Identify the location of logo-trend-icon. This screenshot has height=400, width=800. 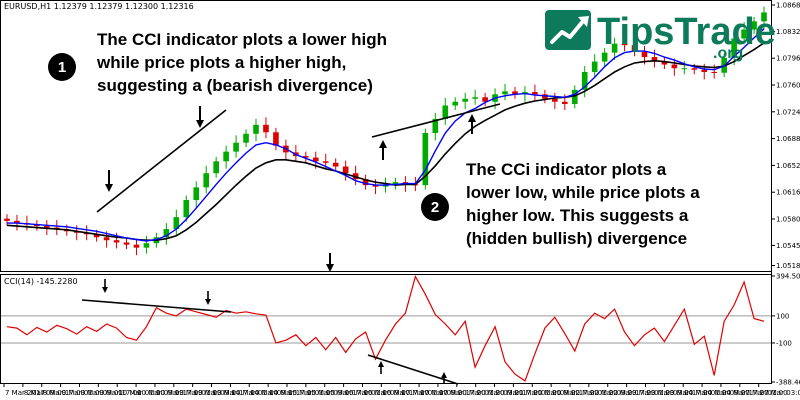
(568, 31).